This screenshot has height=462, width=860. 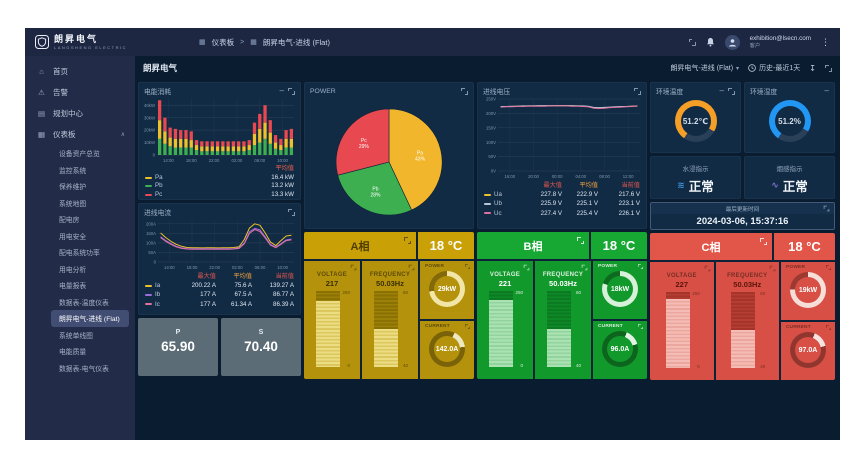 What do you see at coordinates (812, 68) in the screenshot?
I see `download-icon: ↧` at bounding box center [812, 68].